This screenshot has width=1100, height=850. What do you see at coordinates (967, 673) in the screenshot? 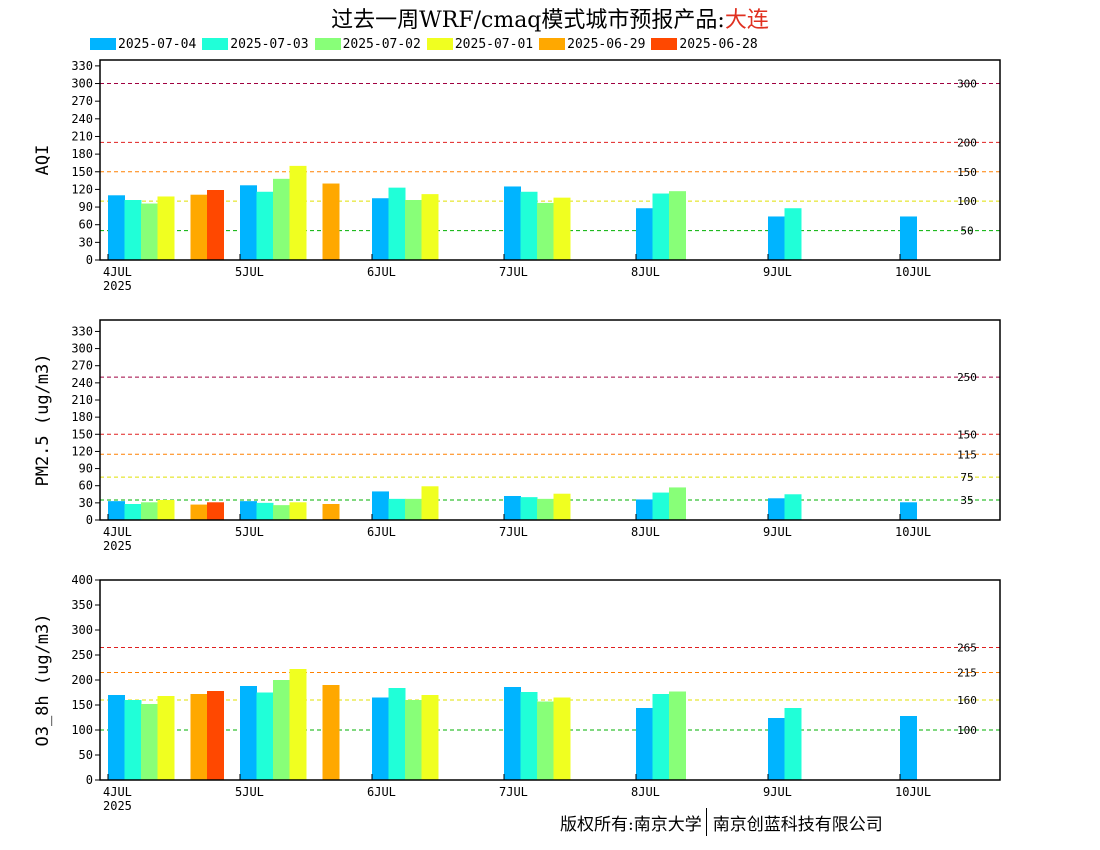
I see `threshold-label: 215` at bounding box center [967, 673].